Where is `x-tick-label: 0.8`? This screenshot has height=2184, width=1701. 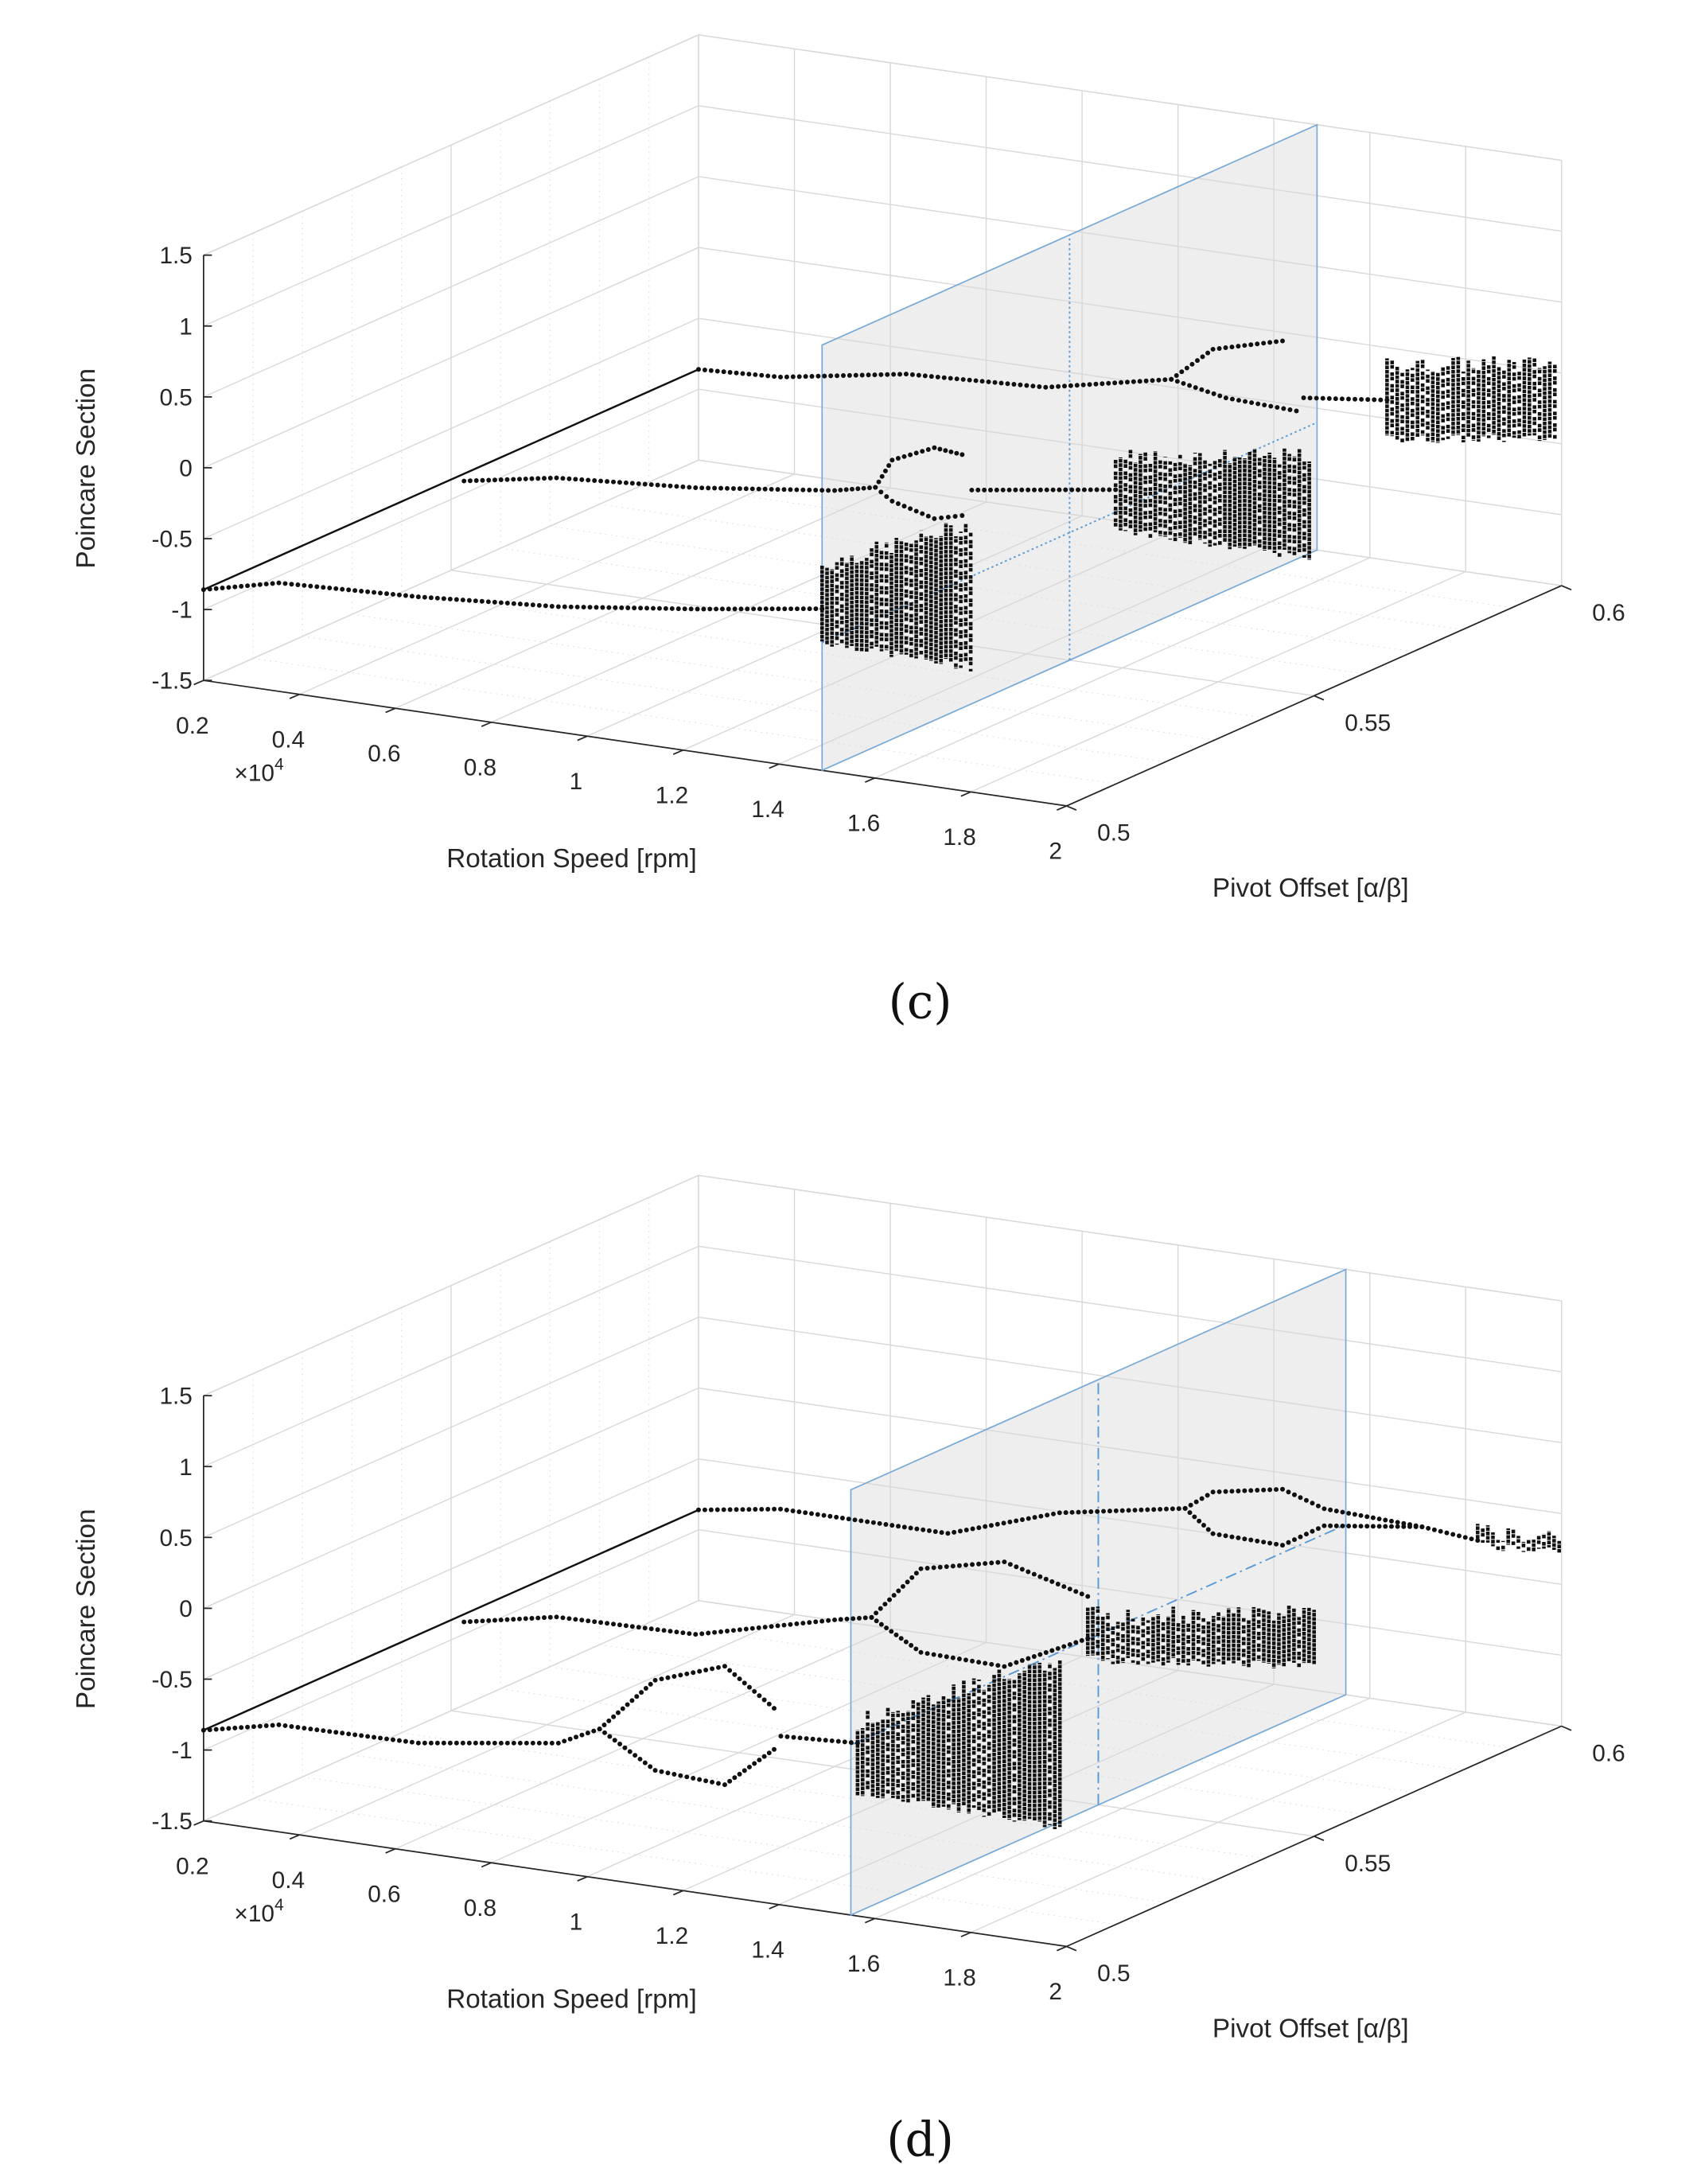
x-tick-label: 0.8 is located at coordinates (480, 767).